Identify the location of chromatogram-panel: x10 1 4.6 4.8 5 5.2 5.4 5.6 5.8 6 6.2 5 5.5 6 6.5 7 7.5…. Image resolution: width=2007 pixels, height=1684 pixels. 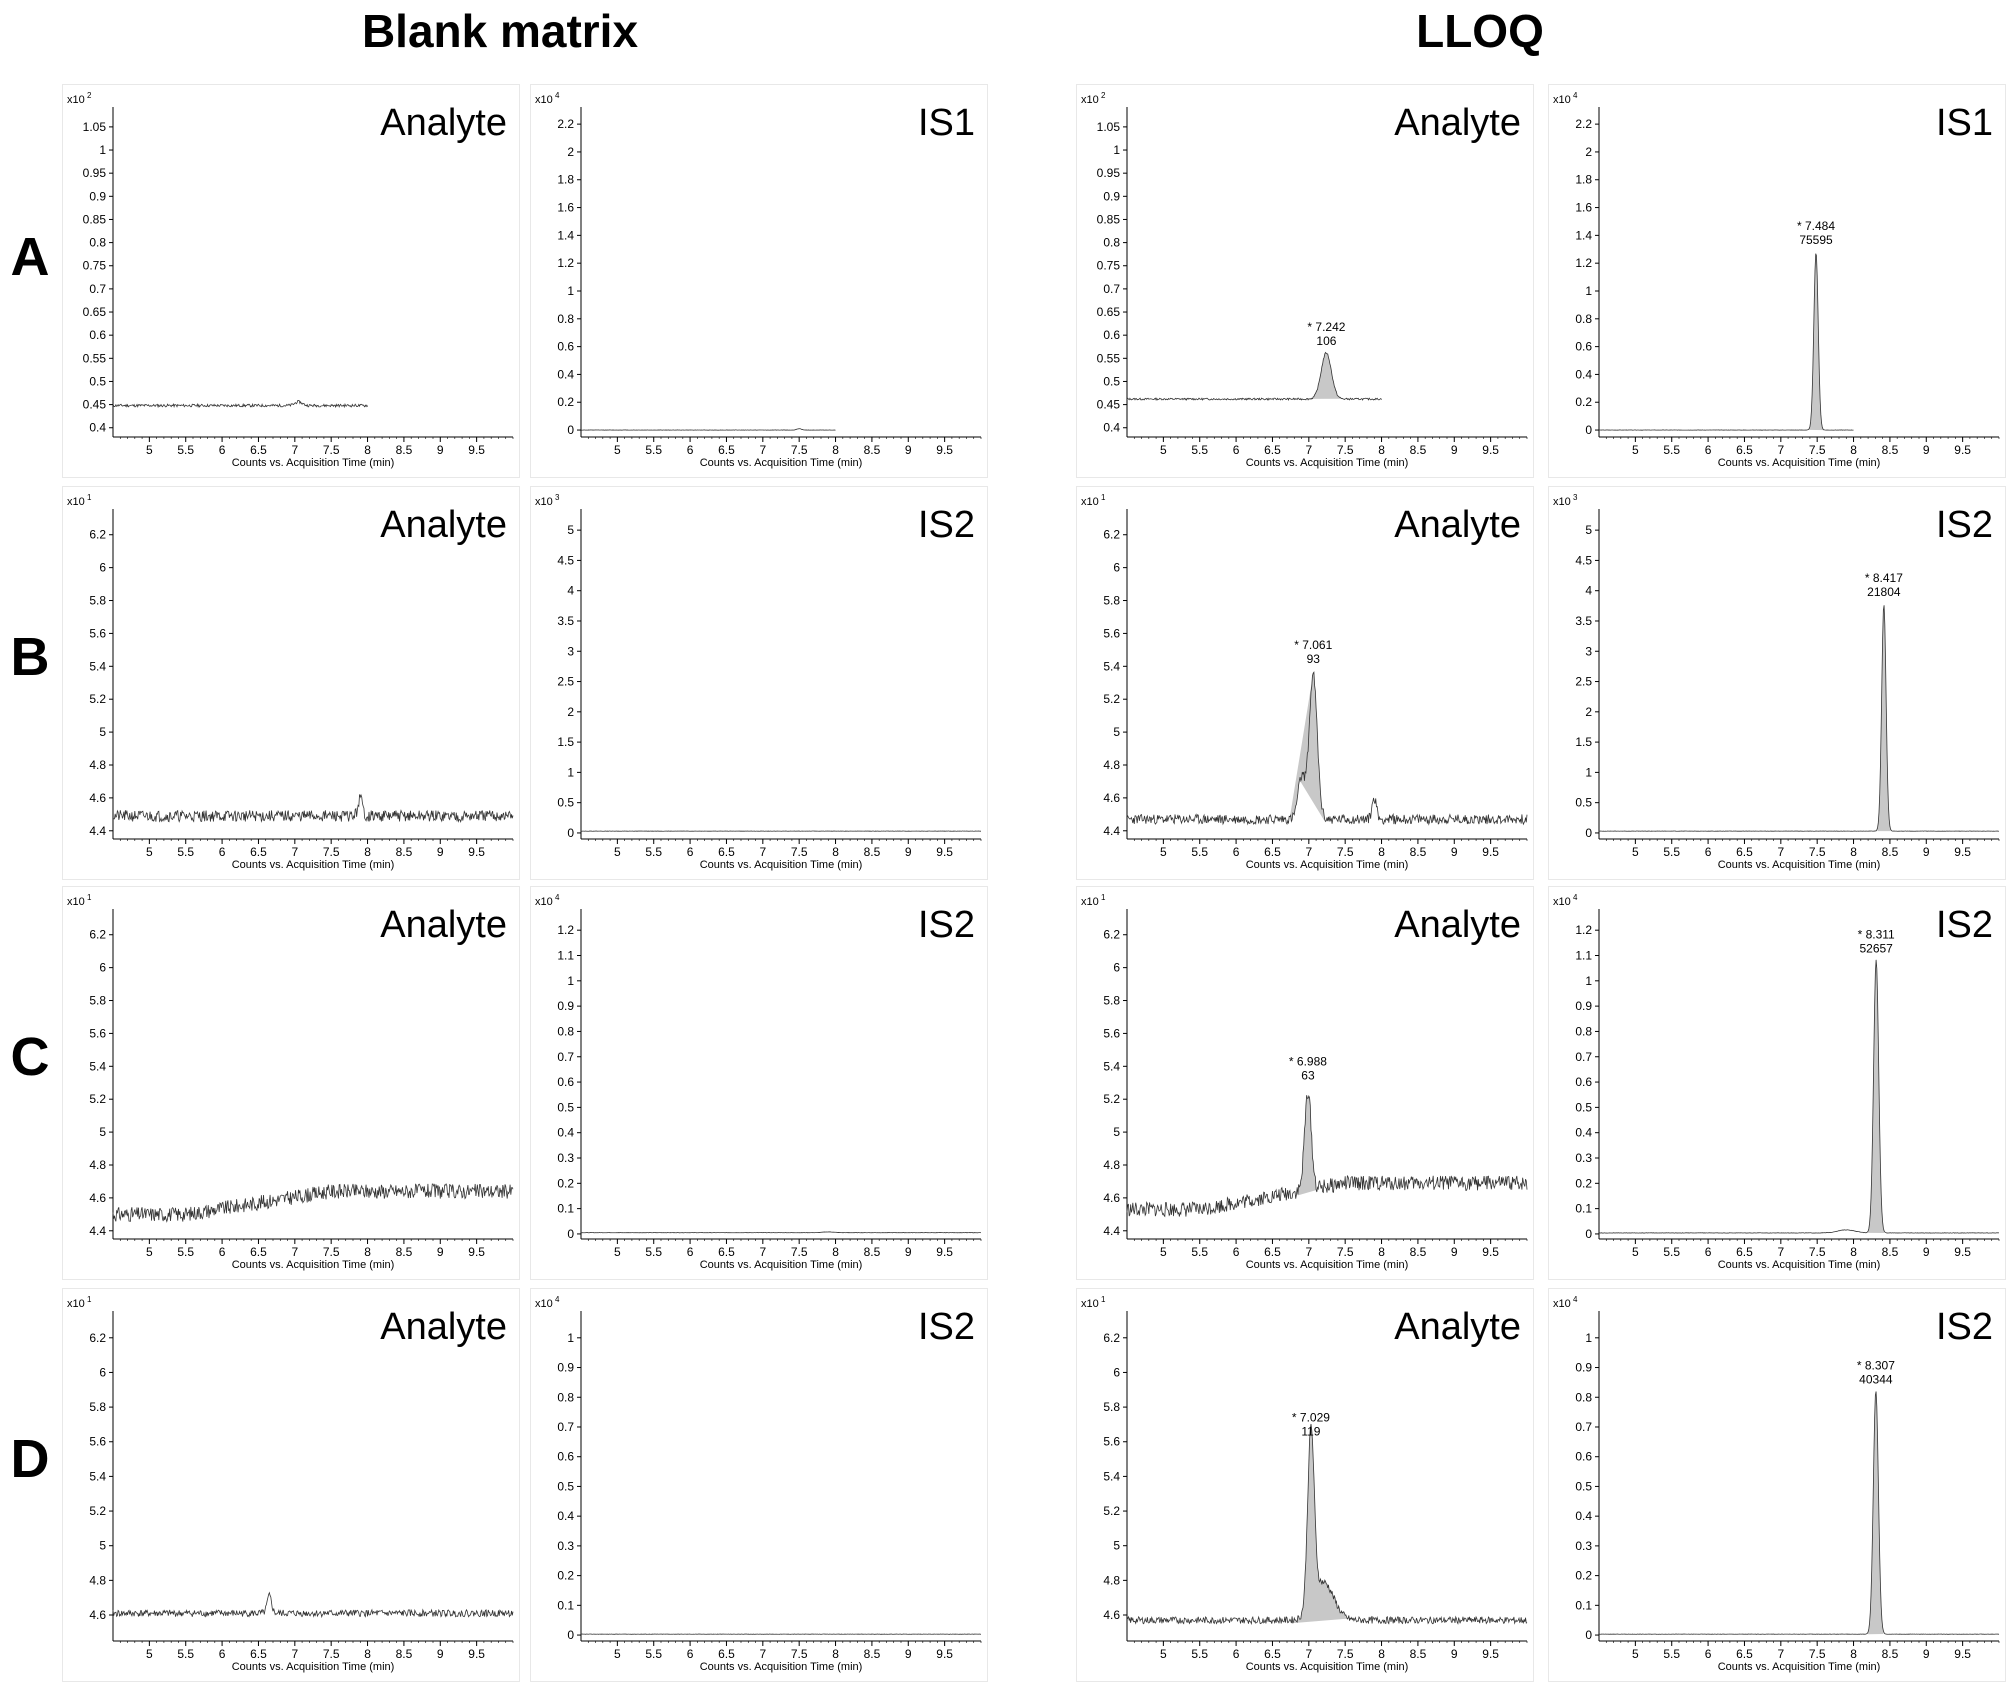
(291, 1485).